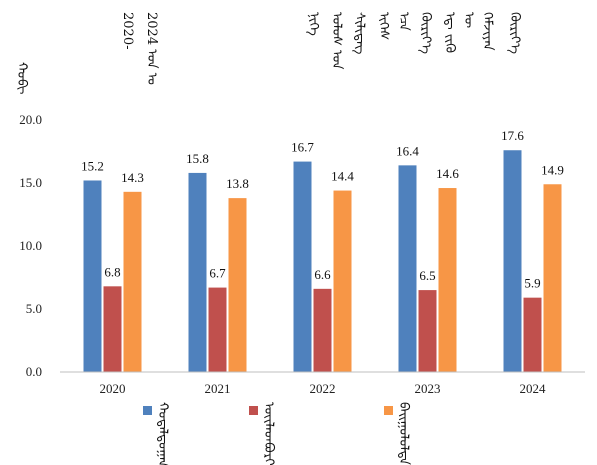 The width and height of the screenshot is (597, 465). Describe the element at coordinates (127, 30) in the screenshot. I see `title-line: 2020-` at that location.